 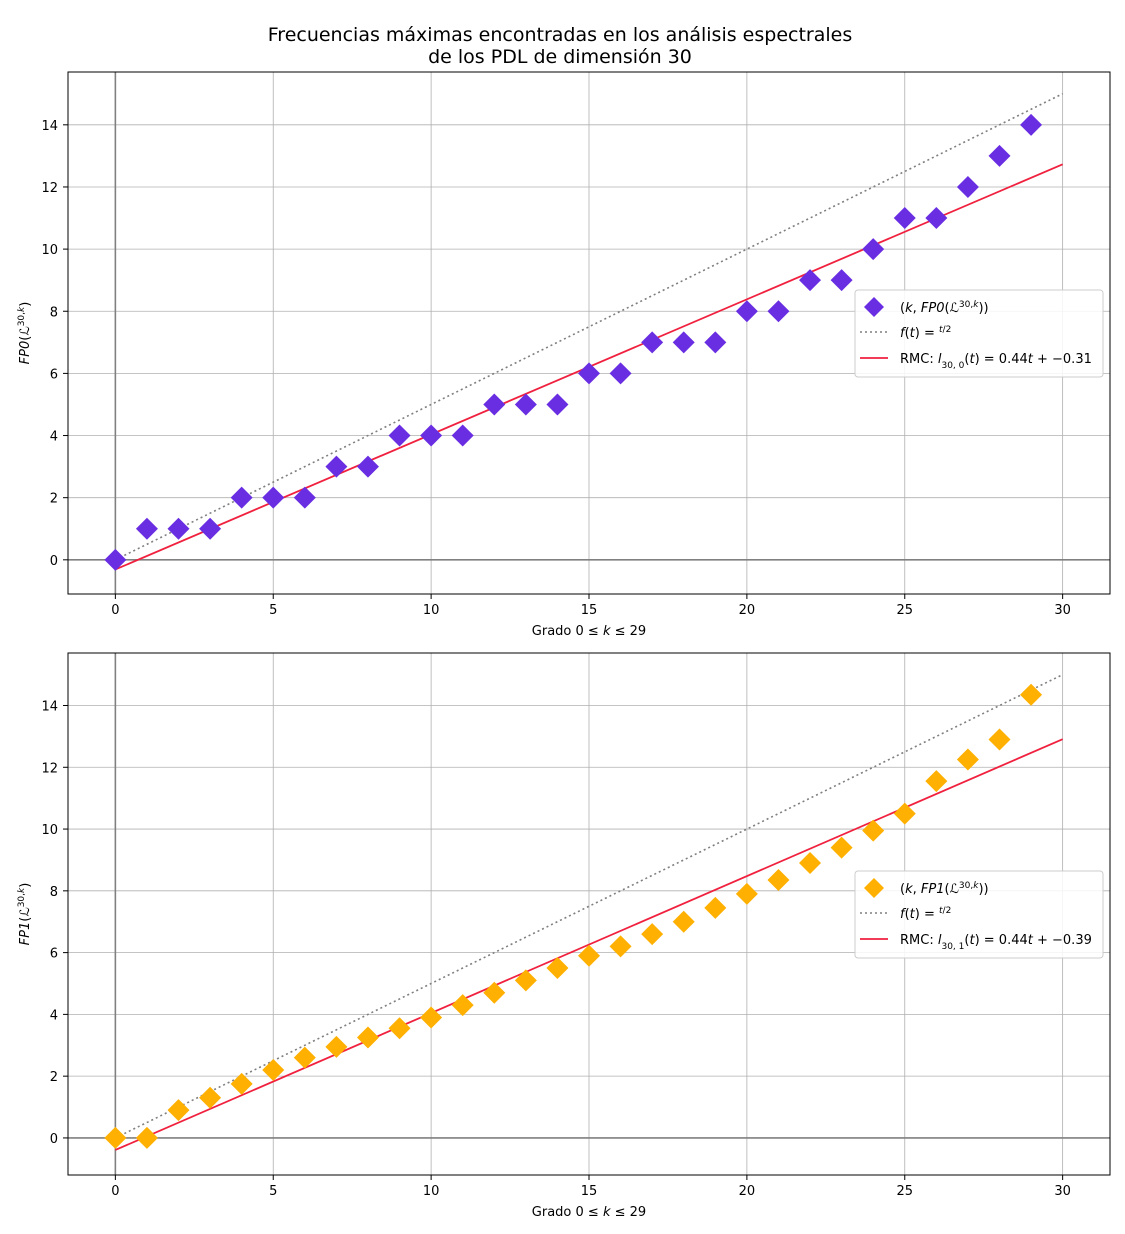 I want to click on x-tick-label: 5, so click(x=273, y=1191).